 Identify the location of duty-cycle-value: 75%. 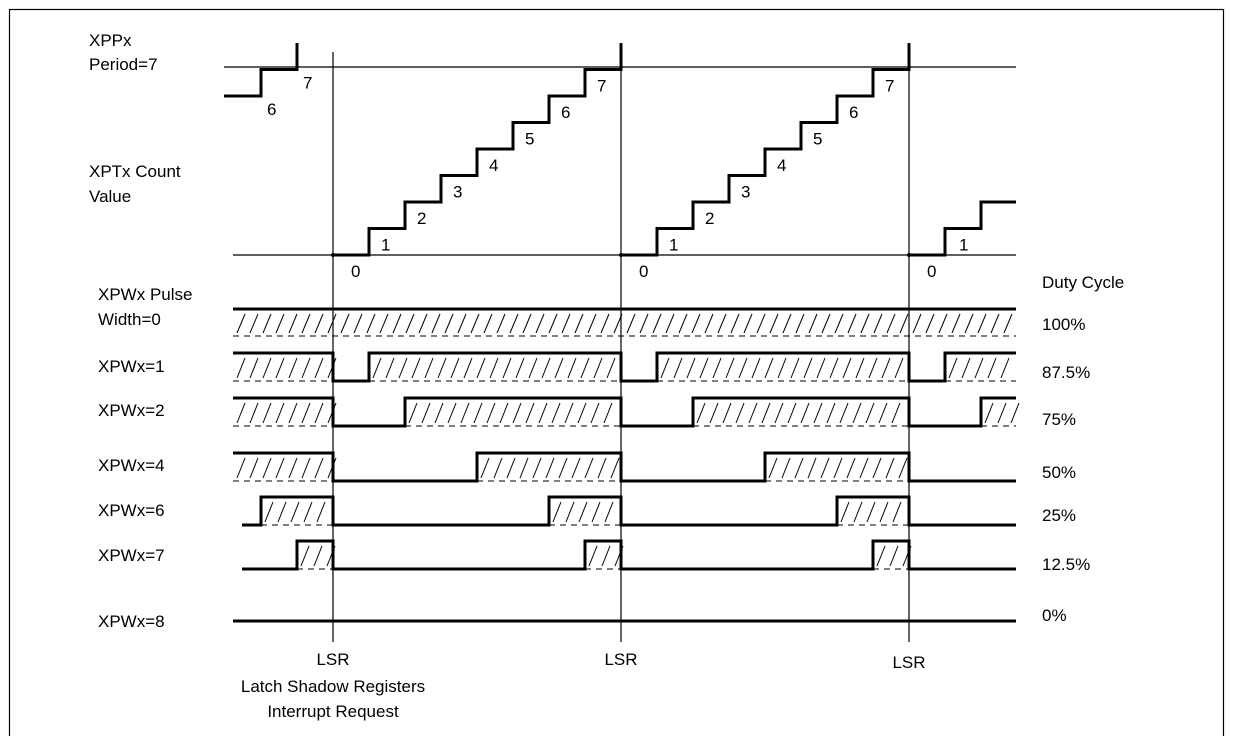
(1059, 419).